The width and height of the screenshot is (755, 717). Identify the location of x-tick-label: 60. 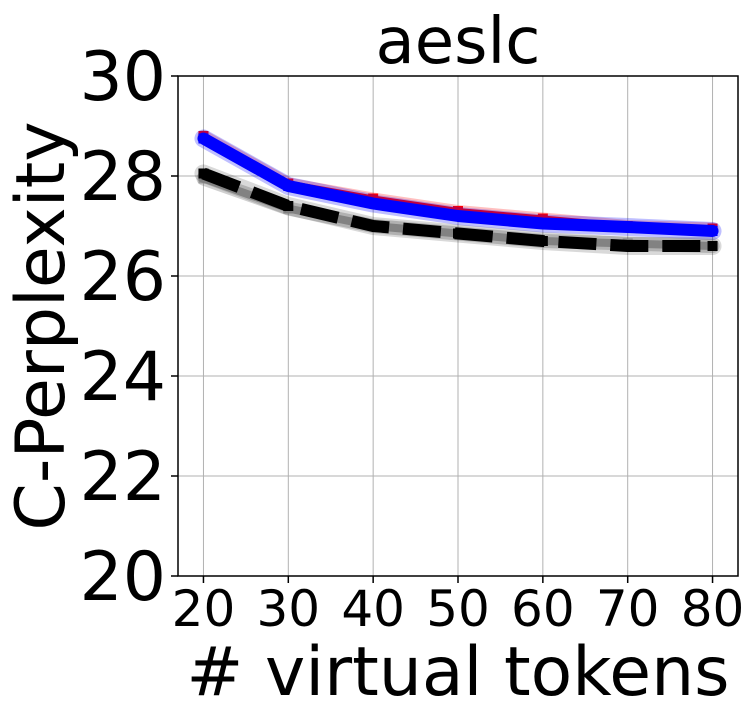
(543, 609).